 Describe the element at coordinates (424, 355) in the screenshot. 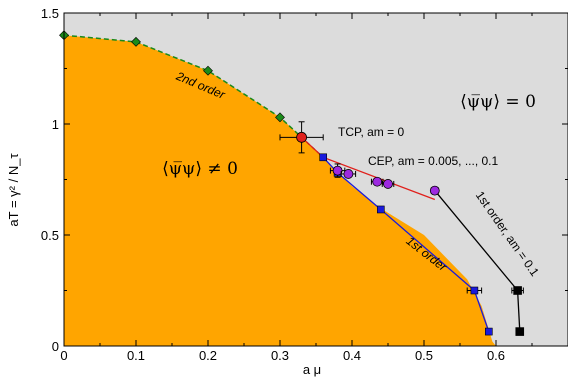

I see `x-tick-label: 0.5` at that location.